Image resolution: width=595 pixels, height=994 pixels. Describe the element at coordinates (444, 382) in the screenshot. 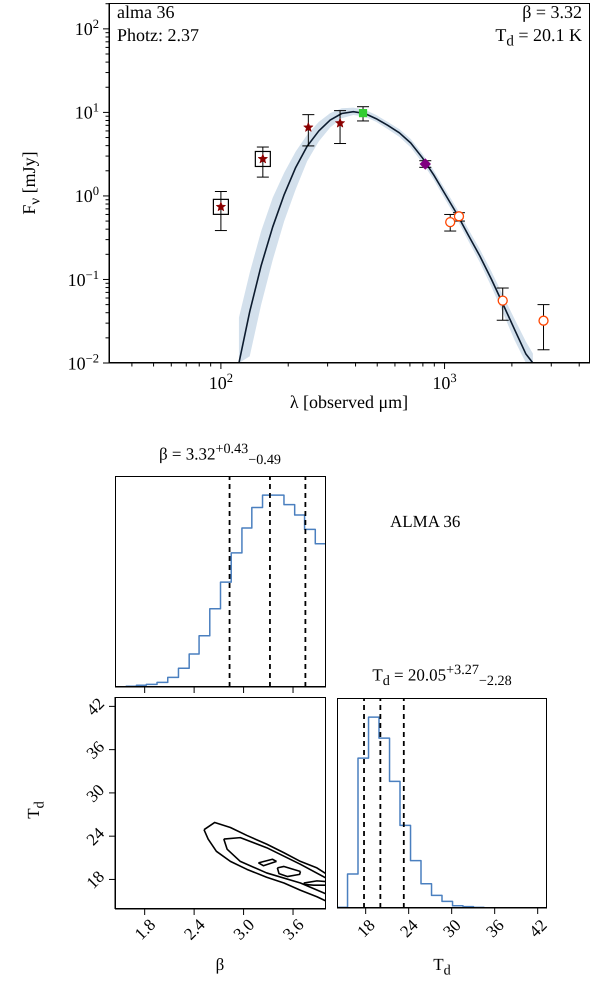

I see `x-tick-label: 10$^{3}$` at that location.